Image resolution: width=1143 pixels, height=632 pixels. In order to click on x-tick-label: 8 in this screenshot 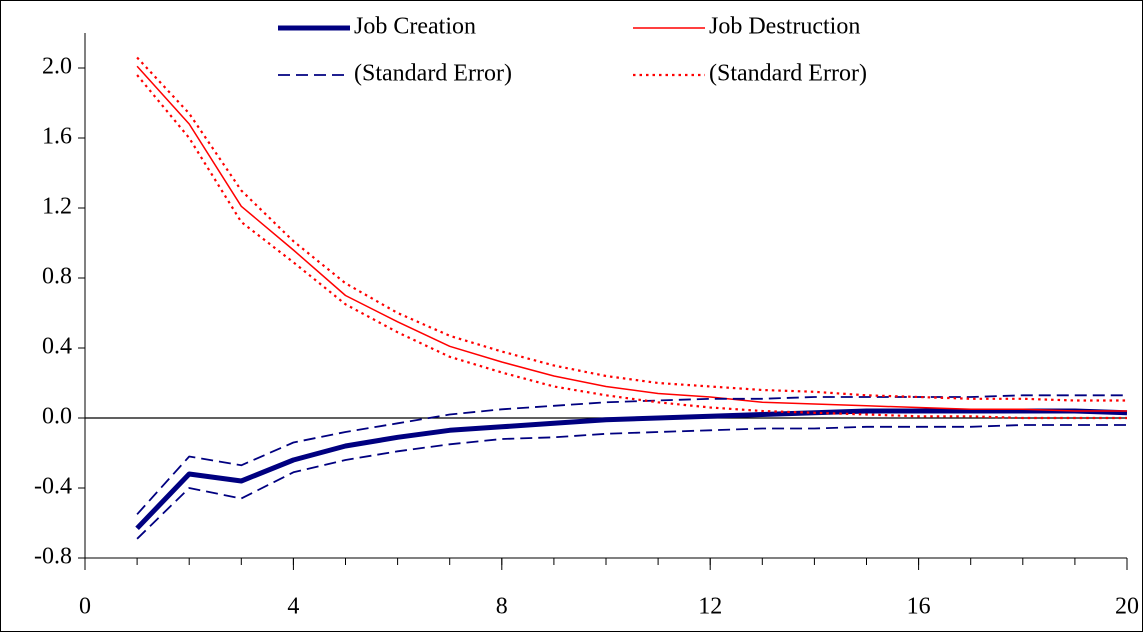, I will do `click(502, 607)`.